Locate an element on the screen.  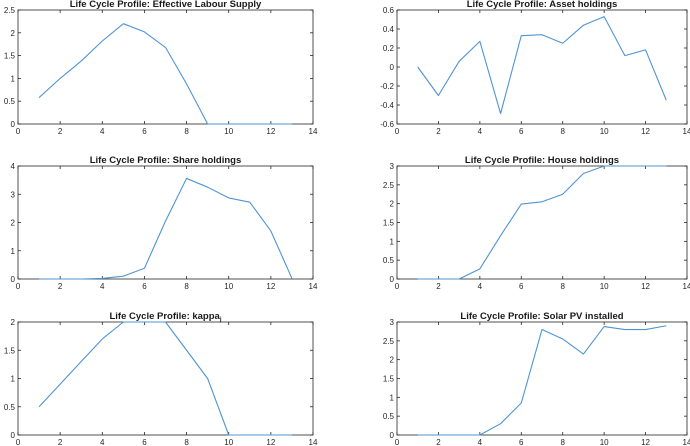
subplot-title-text: Life Cycle Profile: Solar PV installed is located at coordinates (541, 316).